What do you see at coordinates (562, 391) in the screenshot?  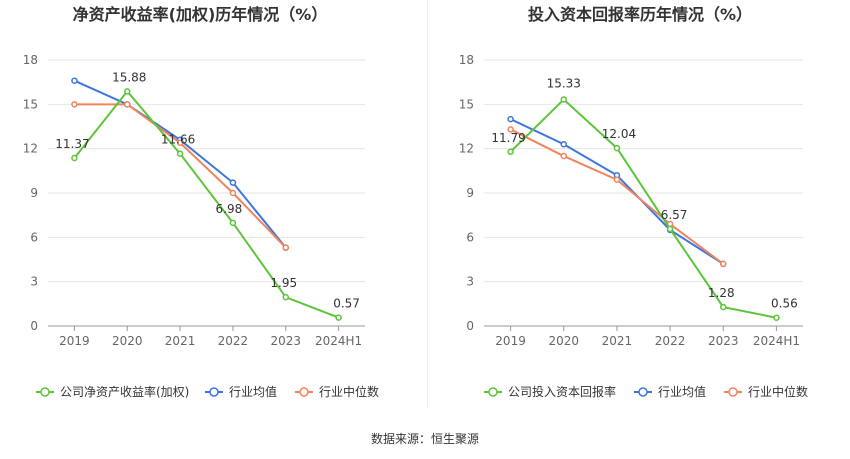 I see `legend-label: 公司投入资本回报率` at bounding box center [562, 391].